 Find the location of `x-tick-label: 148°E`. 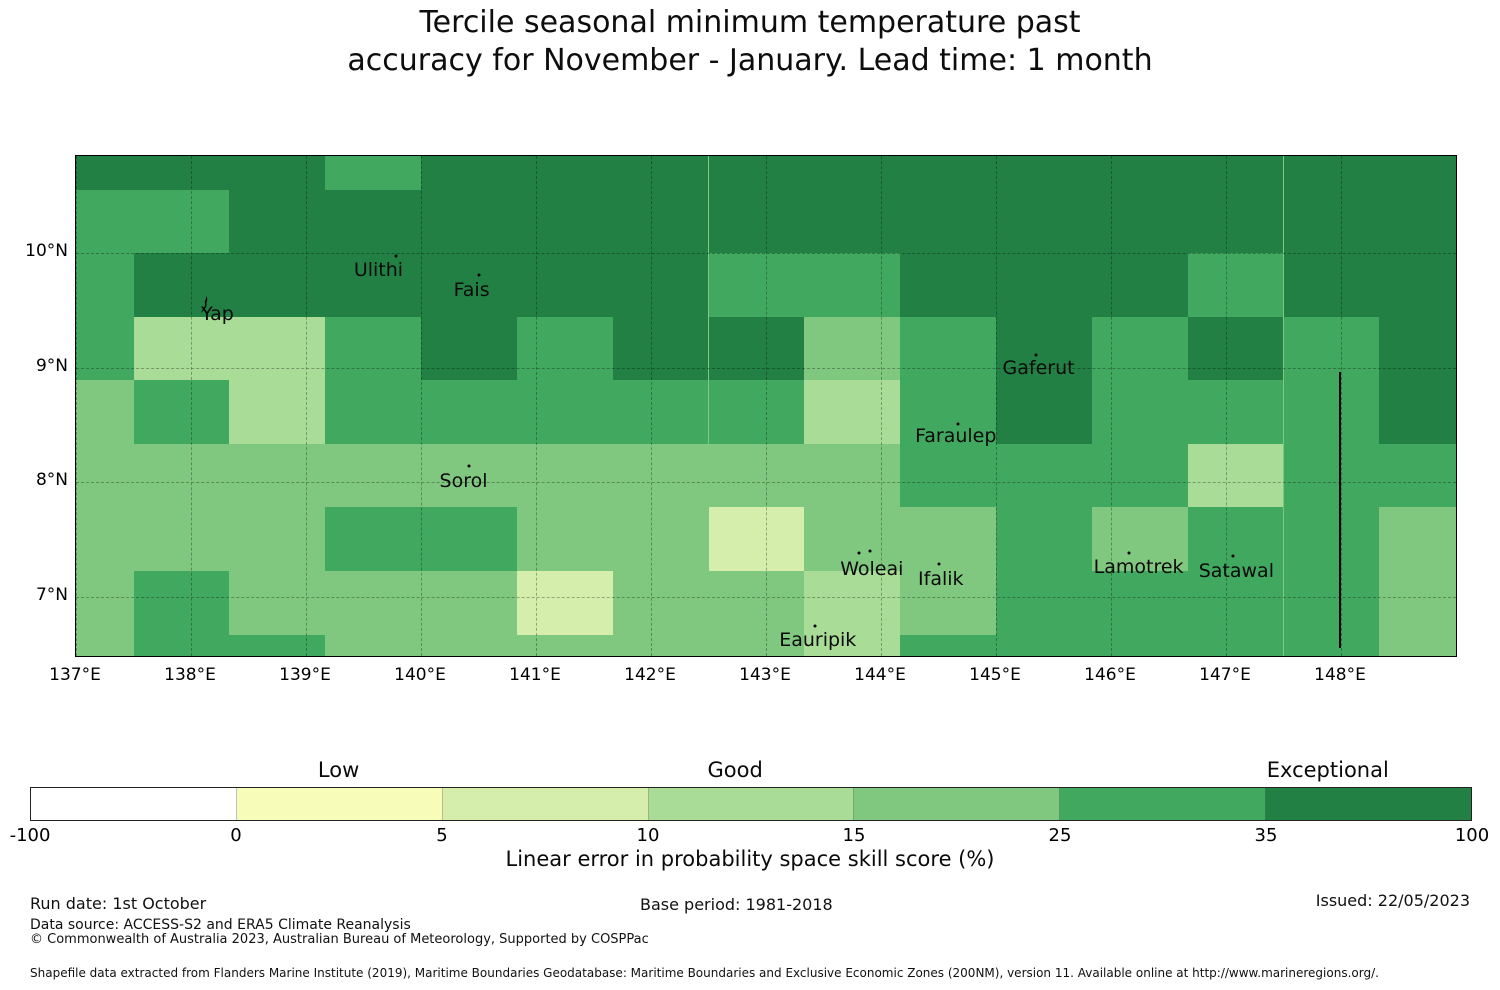

x-tick-label: 148°E is located at coordinates (1340, 675).